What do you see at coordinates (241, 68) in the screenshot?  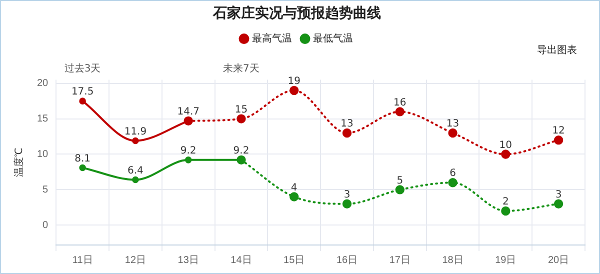 I see `text: 未来7天` at bounding box center [241, 68].